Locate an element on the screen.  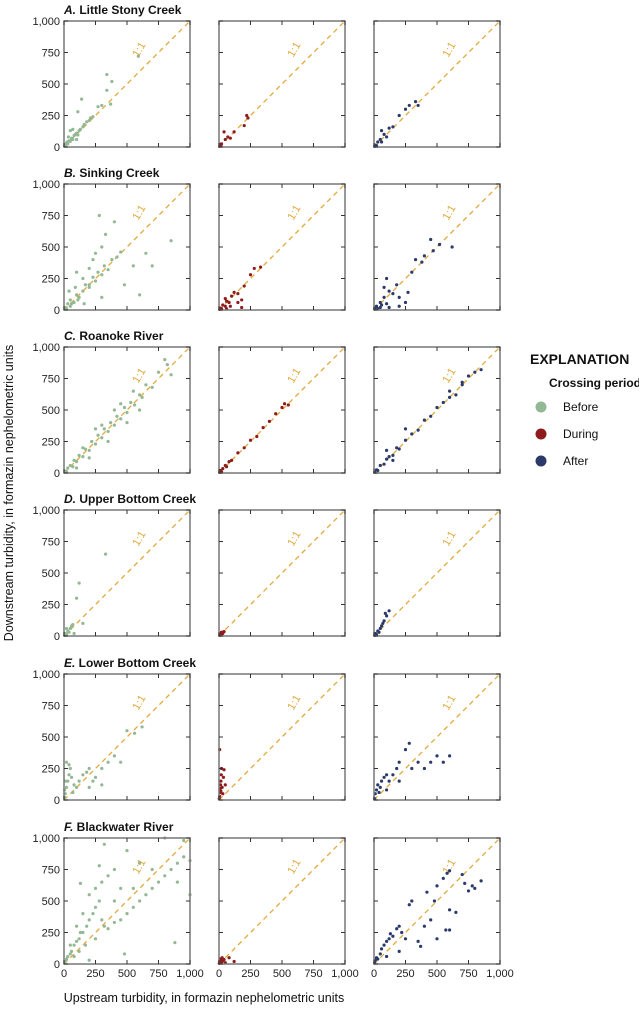
panel-row-c: C. Roanoke River 1:1 0 250 500 750 1,000 1:1 1:1 is located at coordinates (266, 404).